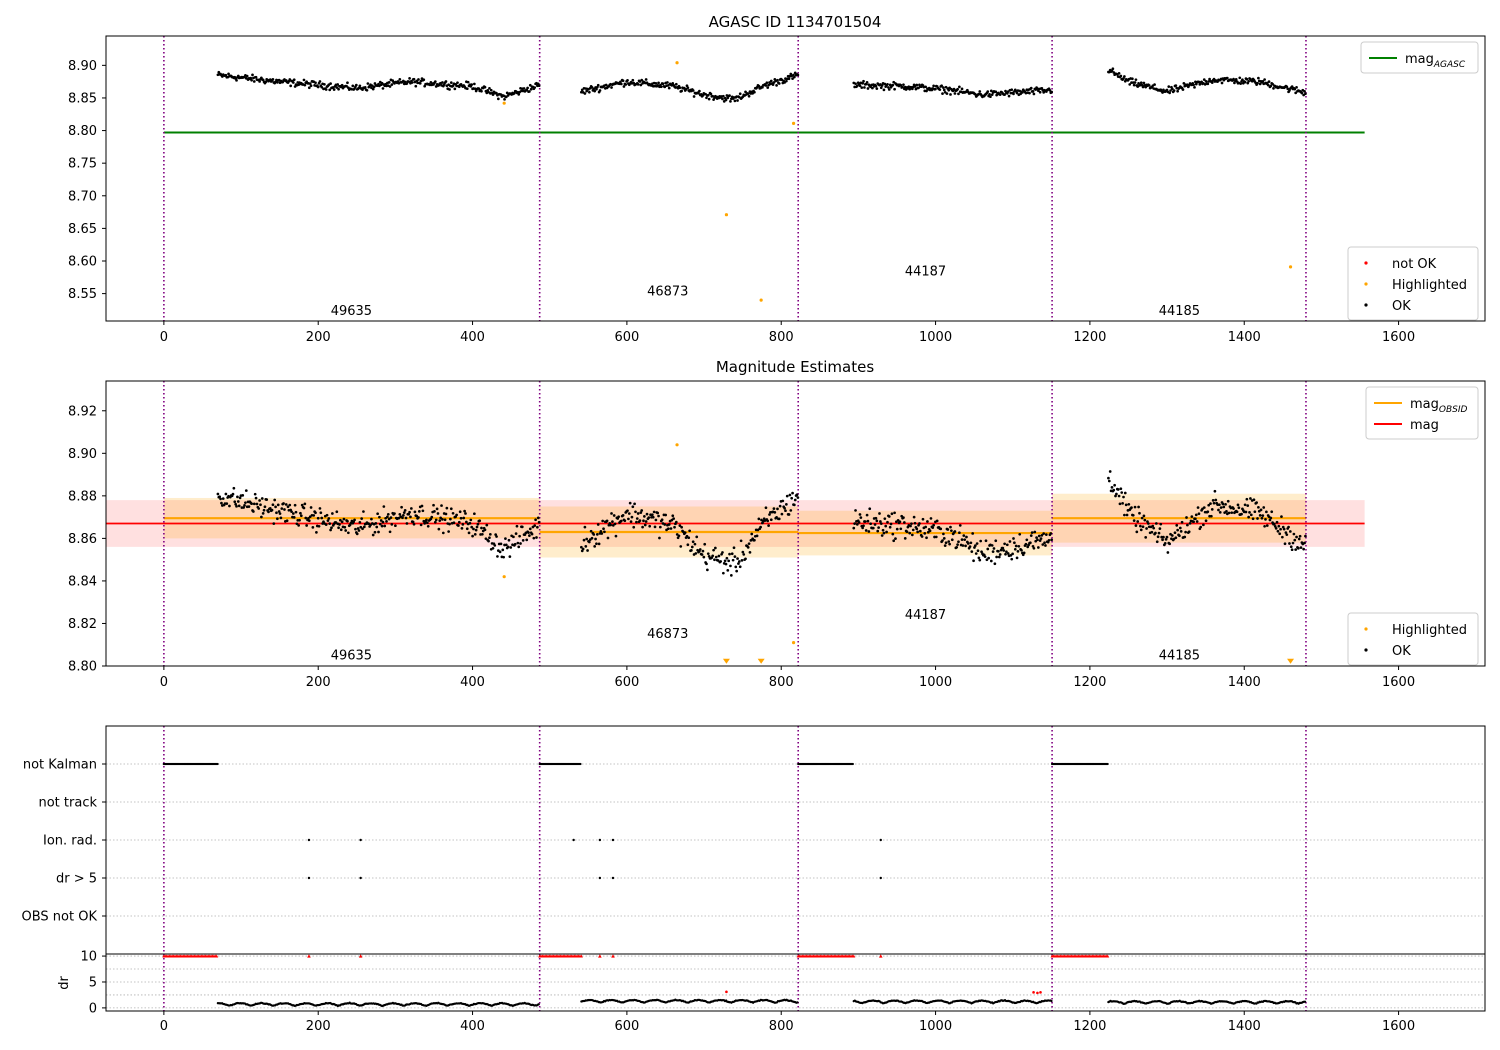  Describe the element at coordinates (472, 682) in the screenshot. I see `chart2-xtick-label: 400` at that location.